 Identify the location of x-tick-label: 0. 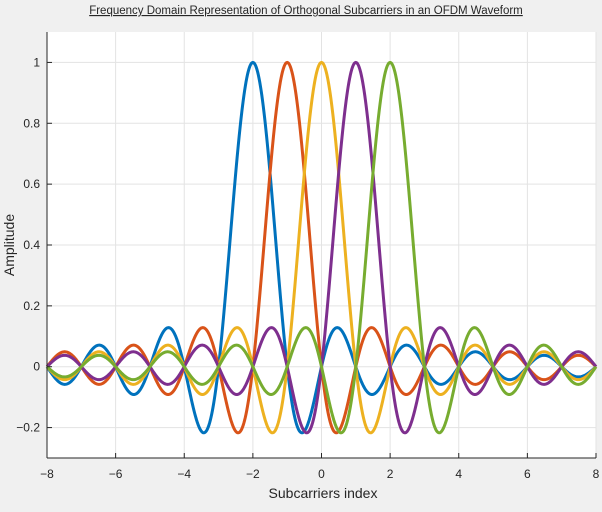
(321, 474).